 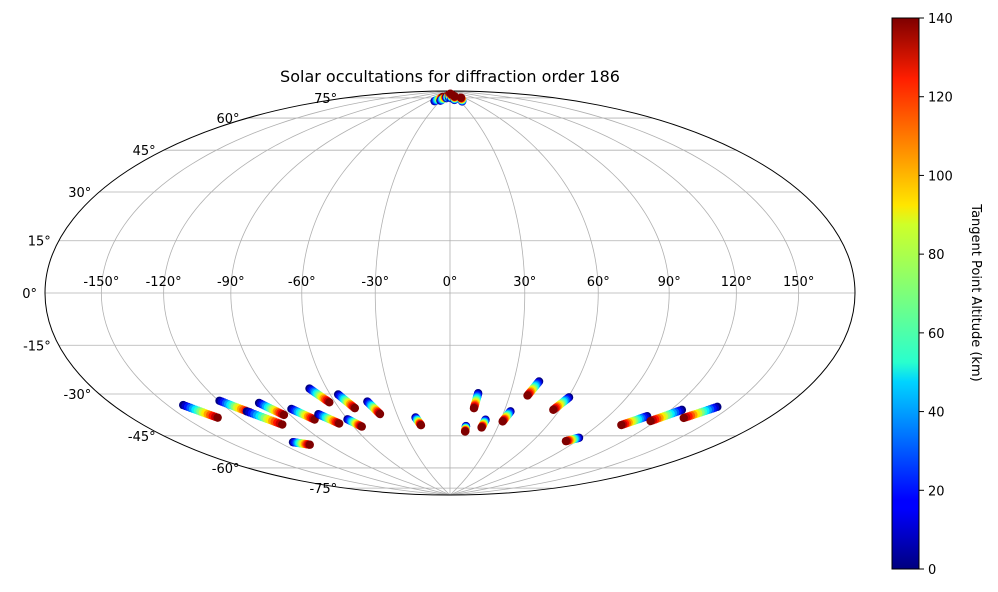 I want to click on longitude-tick-label: 0°, so click(x=450, y=282).